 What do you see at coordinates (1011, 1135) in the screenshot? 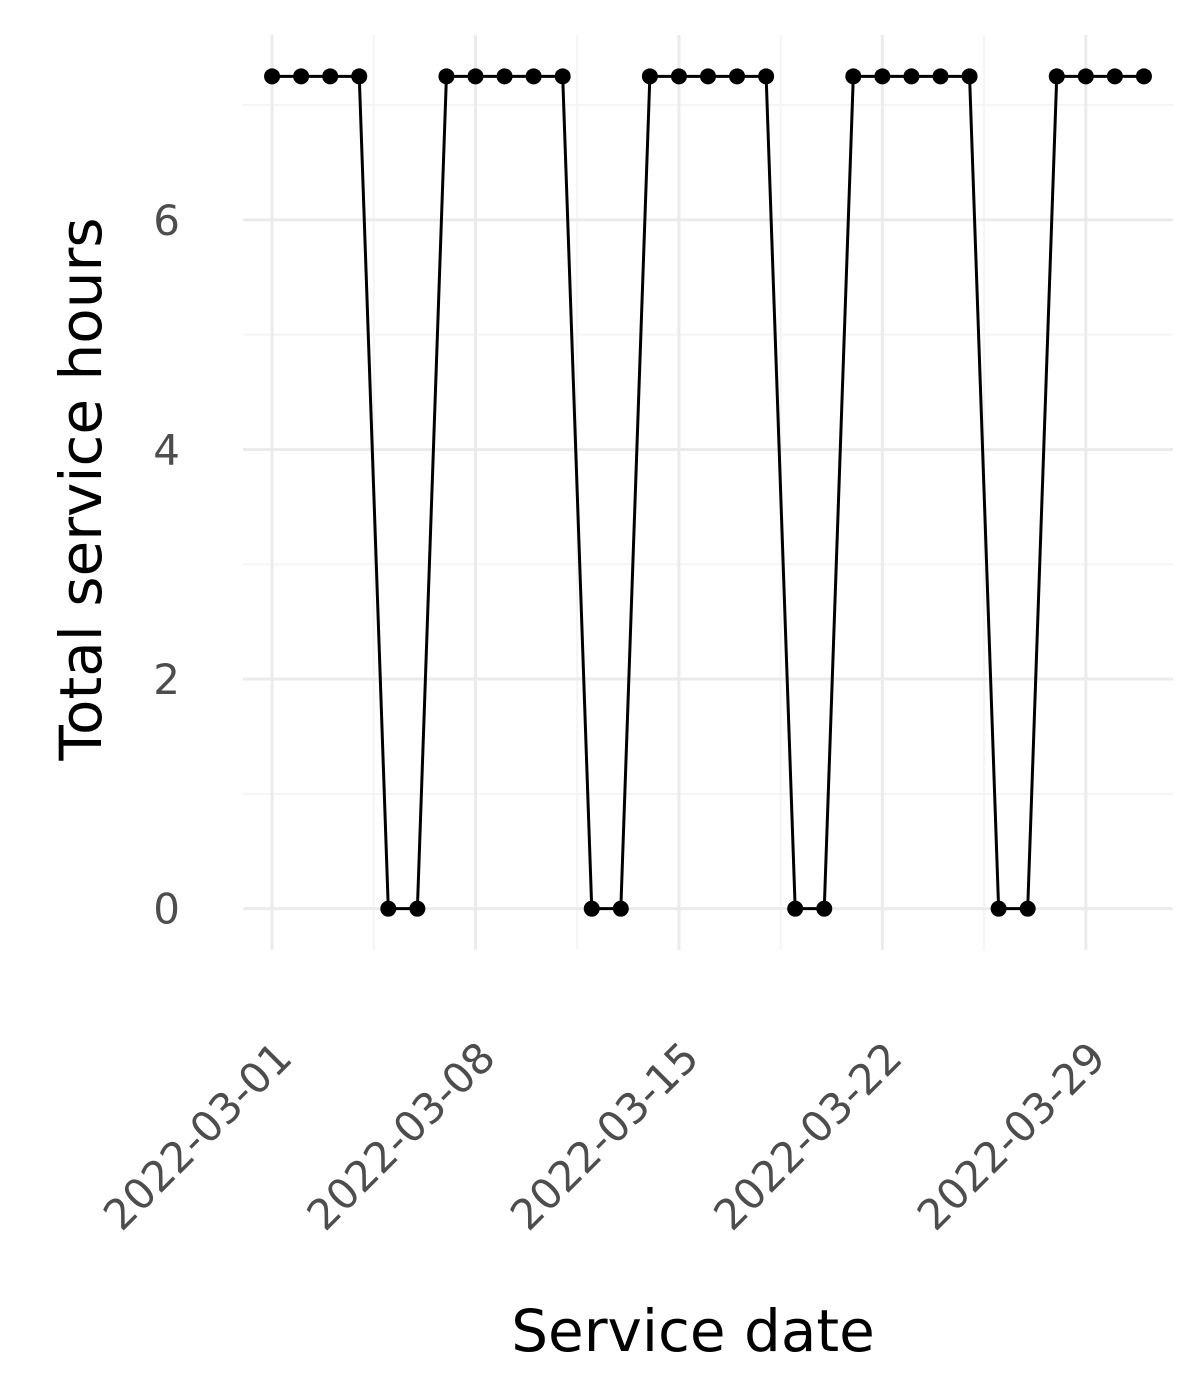
I see `x-tick-label: 2022-03-29` at bounding box center [1011, 1135].